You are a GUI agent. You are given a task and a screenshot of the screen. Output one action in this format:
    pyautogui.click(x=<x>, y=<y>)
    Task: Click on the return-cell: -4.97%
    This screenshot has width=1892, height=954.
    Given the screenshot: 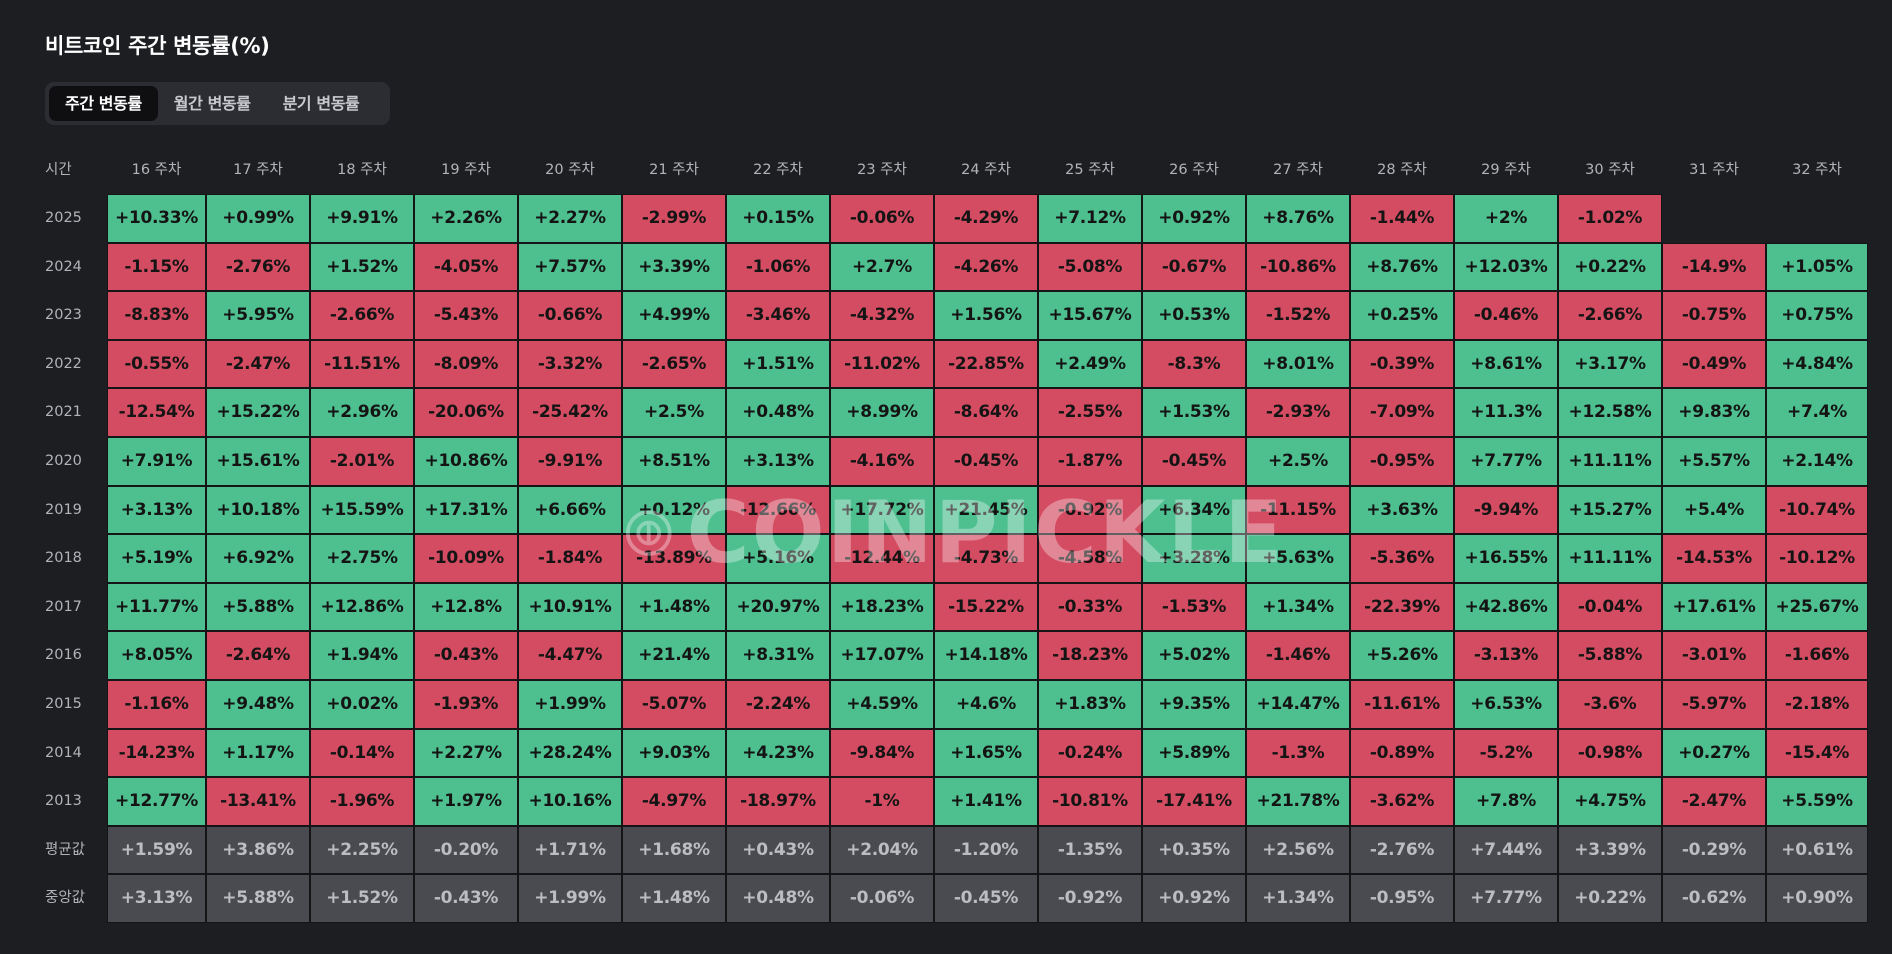 What is the action you would take?
    pyautogui.click(x=674, y=801)
    